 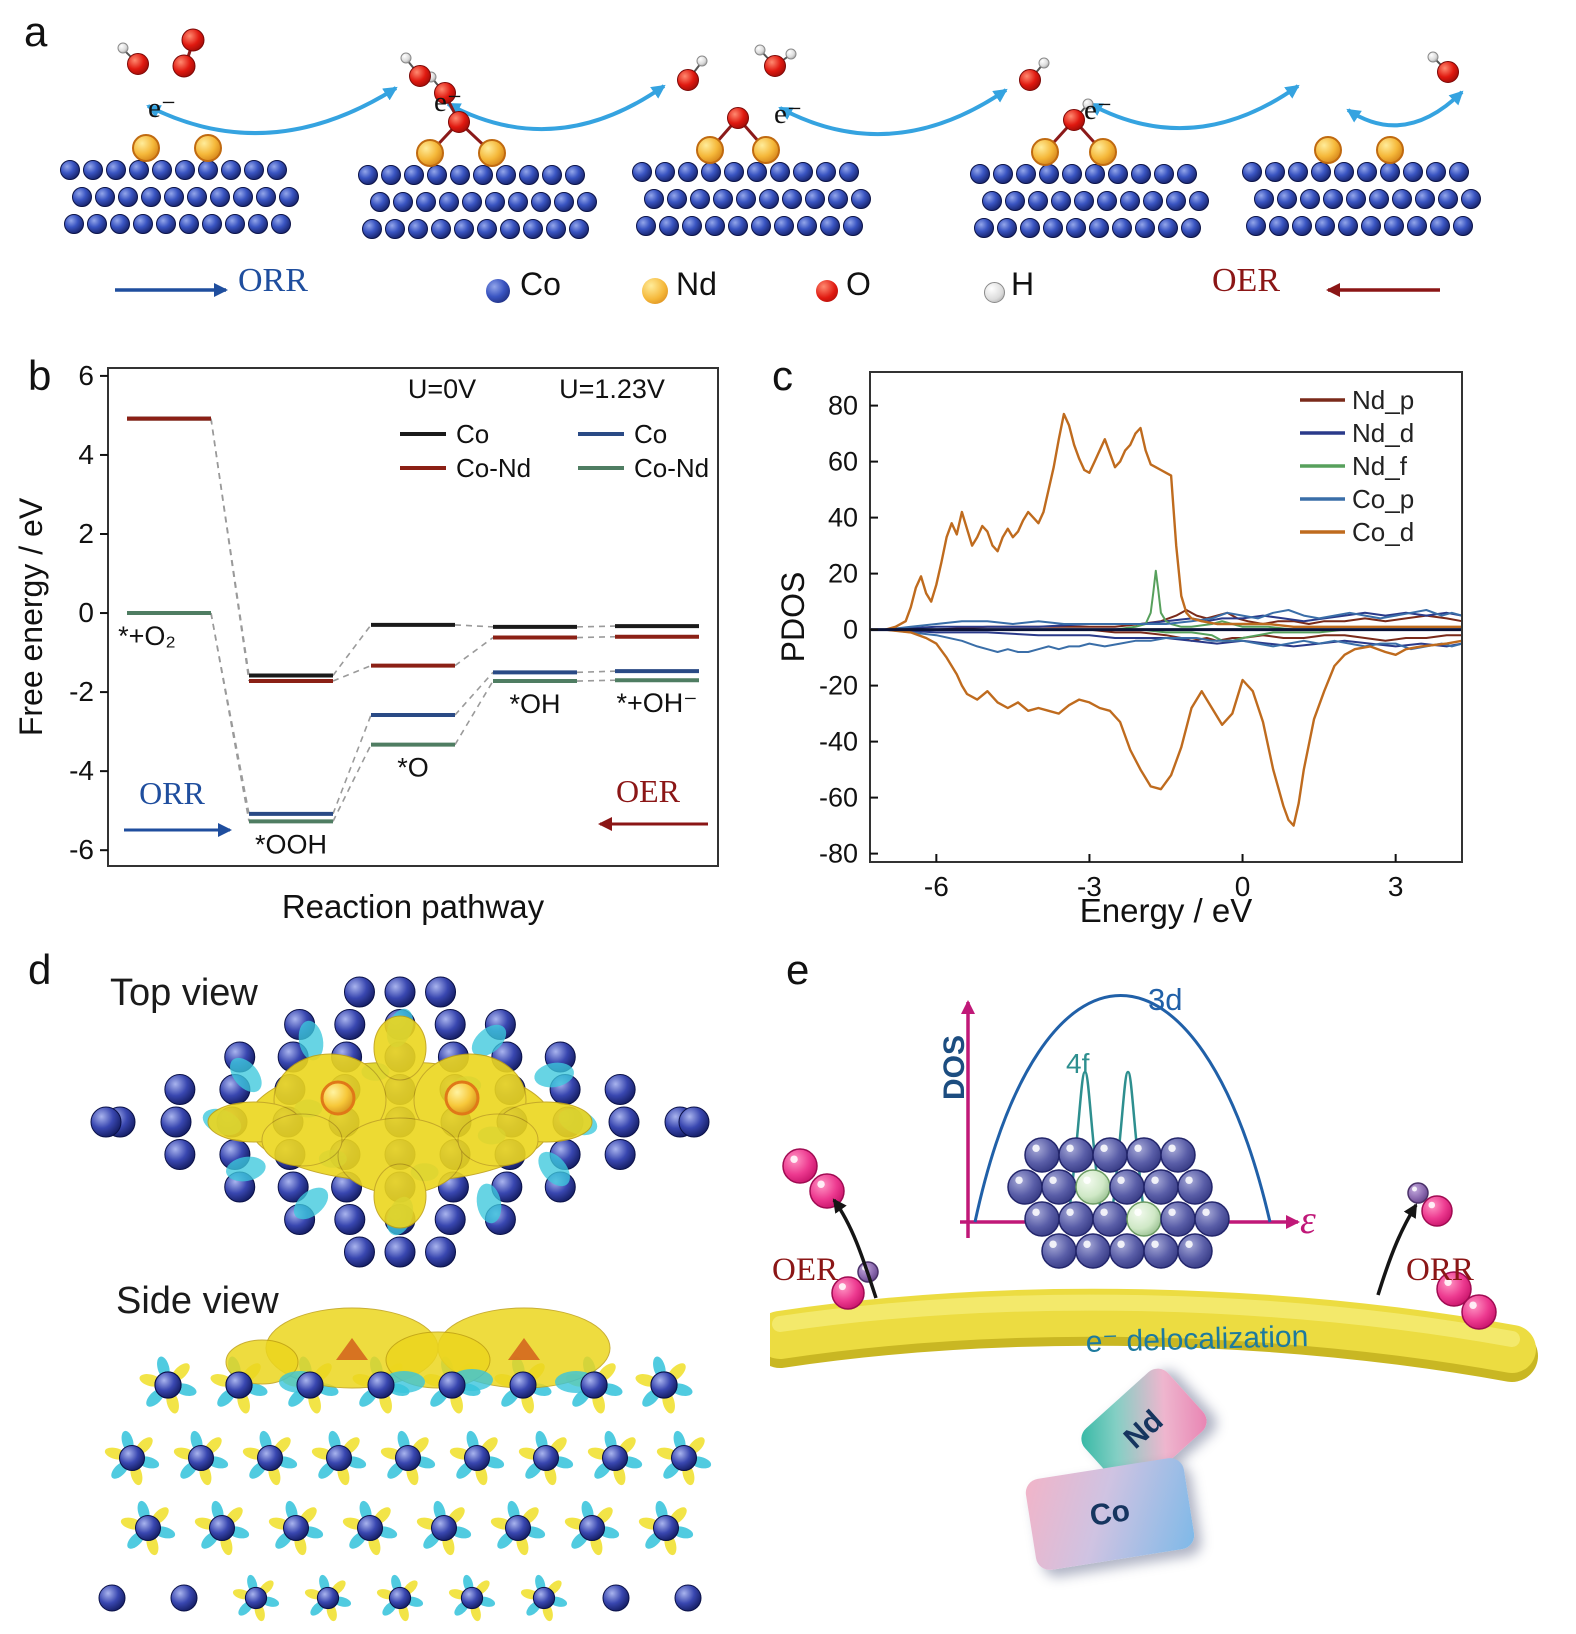 I want to click on svg-text: *OOH, so click(x=291, y=844).